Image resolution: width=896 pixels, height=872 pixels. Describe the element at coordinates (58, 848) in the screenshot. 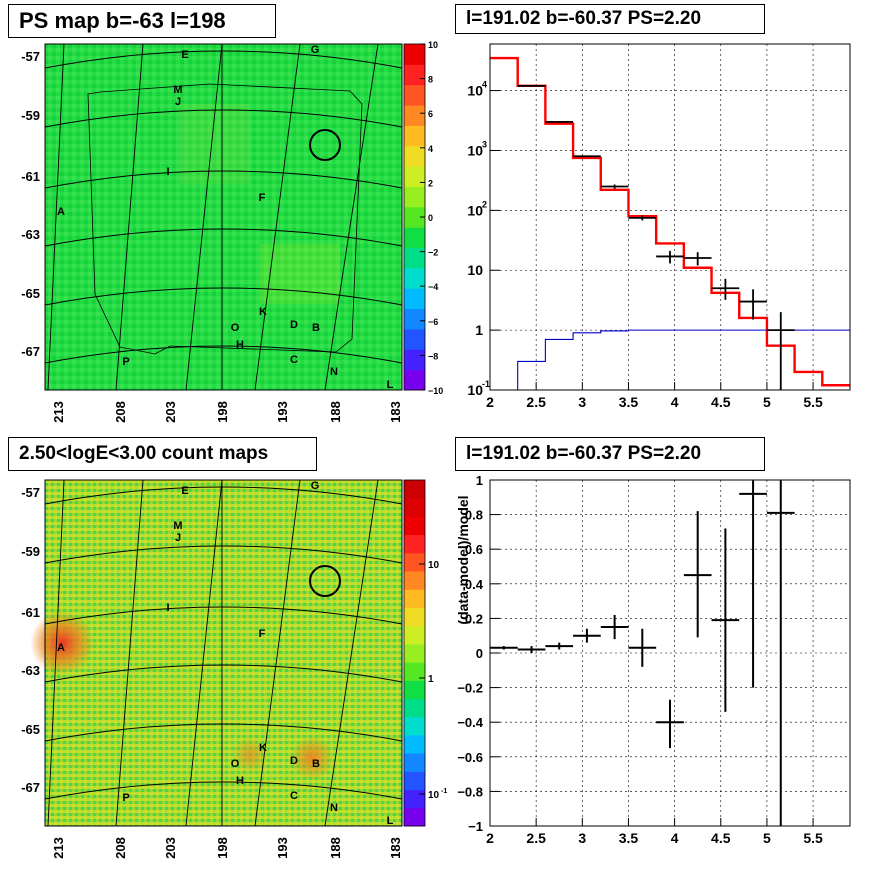

I see `x-tick-label: 213` at that location.